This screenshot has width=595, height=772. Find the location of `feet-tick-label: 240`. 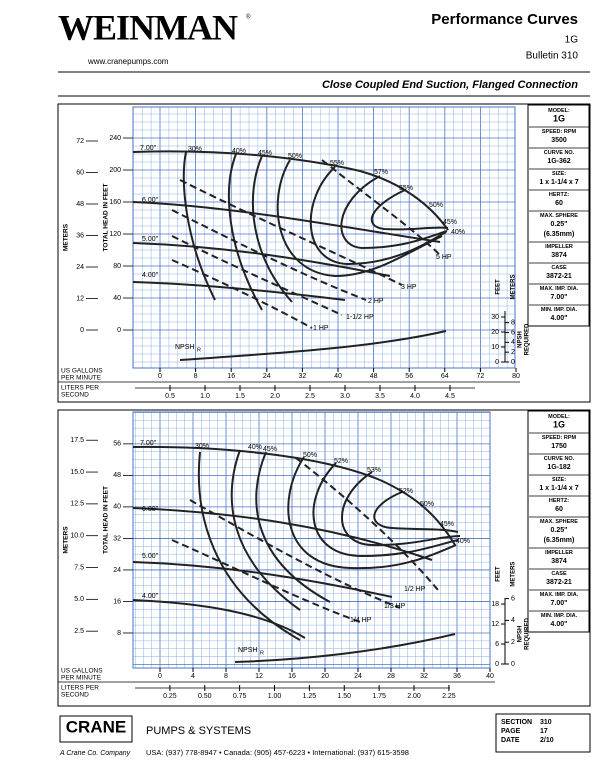

feet-tick-label: 240 is located at coordinates (115, 138).